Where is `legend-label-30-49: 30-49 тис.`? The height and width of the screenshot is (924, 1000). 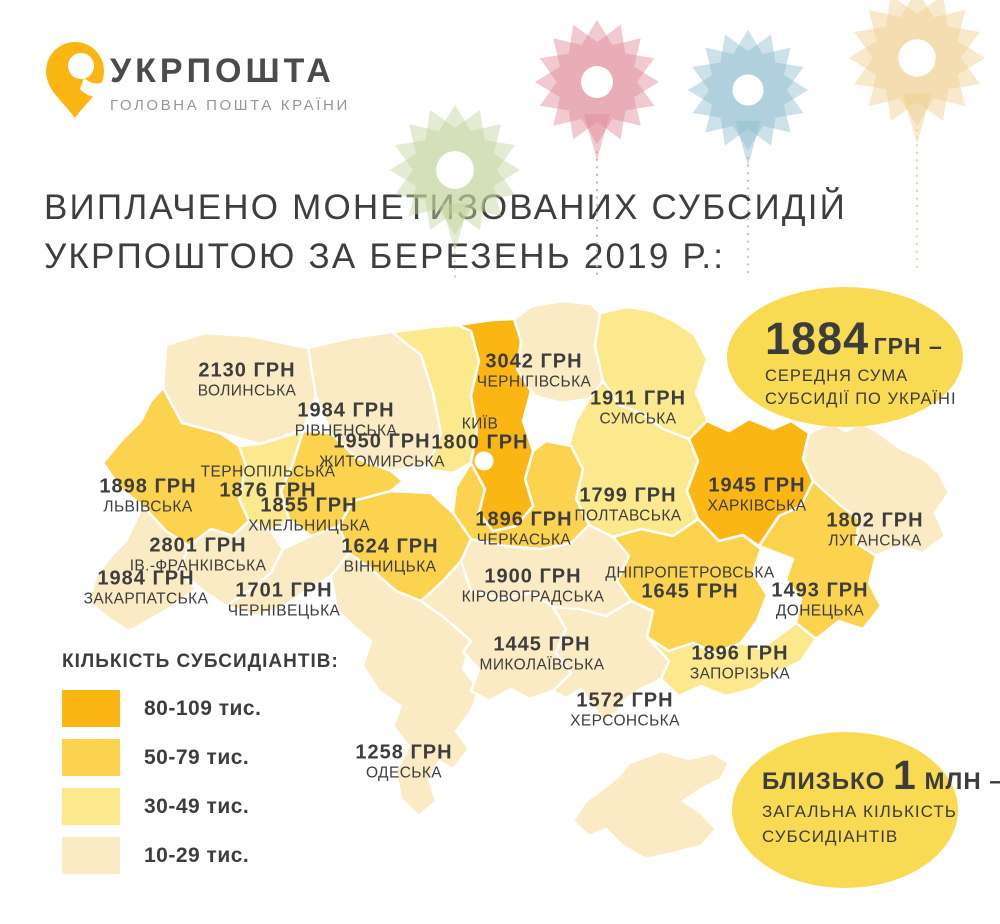 legend-label-30-49: 30-49 тис. is located at coordinates (197, 806).